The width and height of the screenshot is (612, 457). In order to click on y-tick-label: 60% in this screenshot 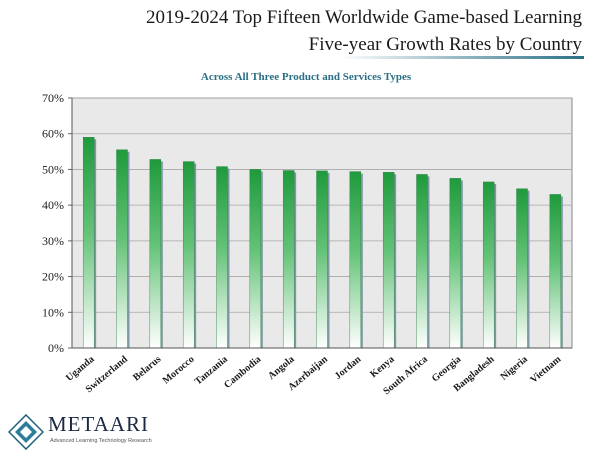, I will do `click(53, 134)`.